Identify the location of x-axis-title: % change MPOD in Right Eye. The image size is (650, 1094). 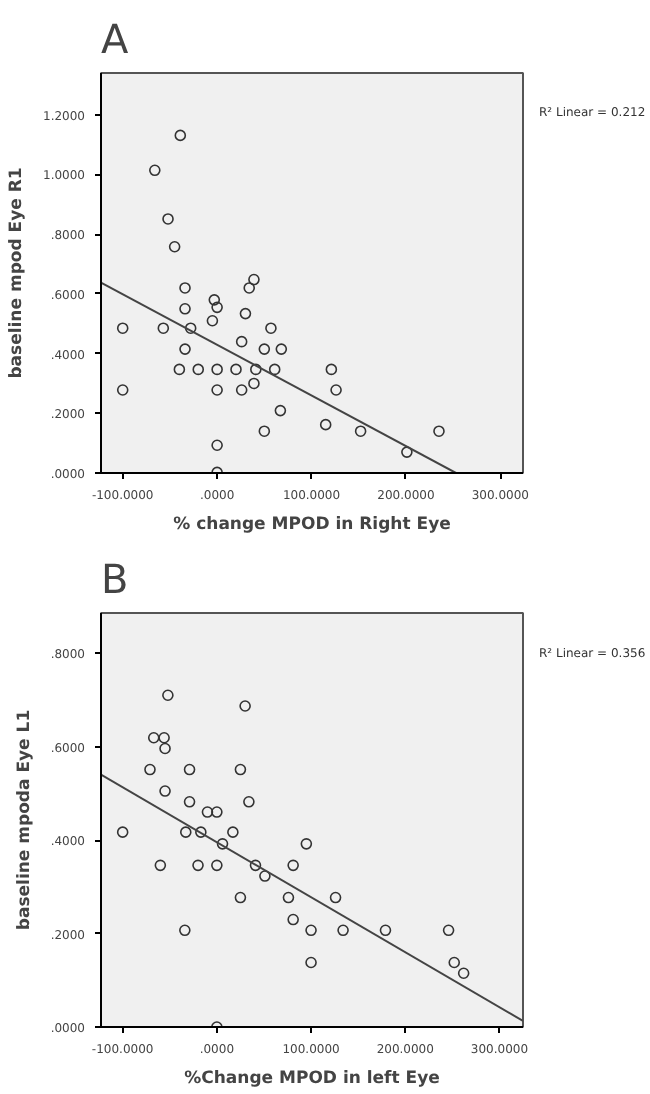
(312, 525).